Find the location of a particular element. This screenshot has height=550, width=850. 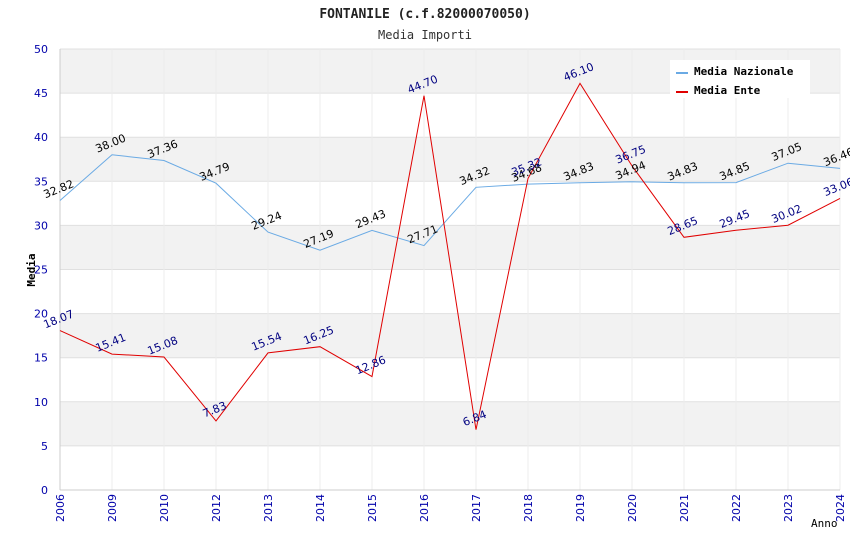

legend-box is located at coordinates (740, 79).